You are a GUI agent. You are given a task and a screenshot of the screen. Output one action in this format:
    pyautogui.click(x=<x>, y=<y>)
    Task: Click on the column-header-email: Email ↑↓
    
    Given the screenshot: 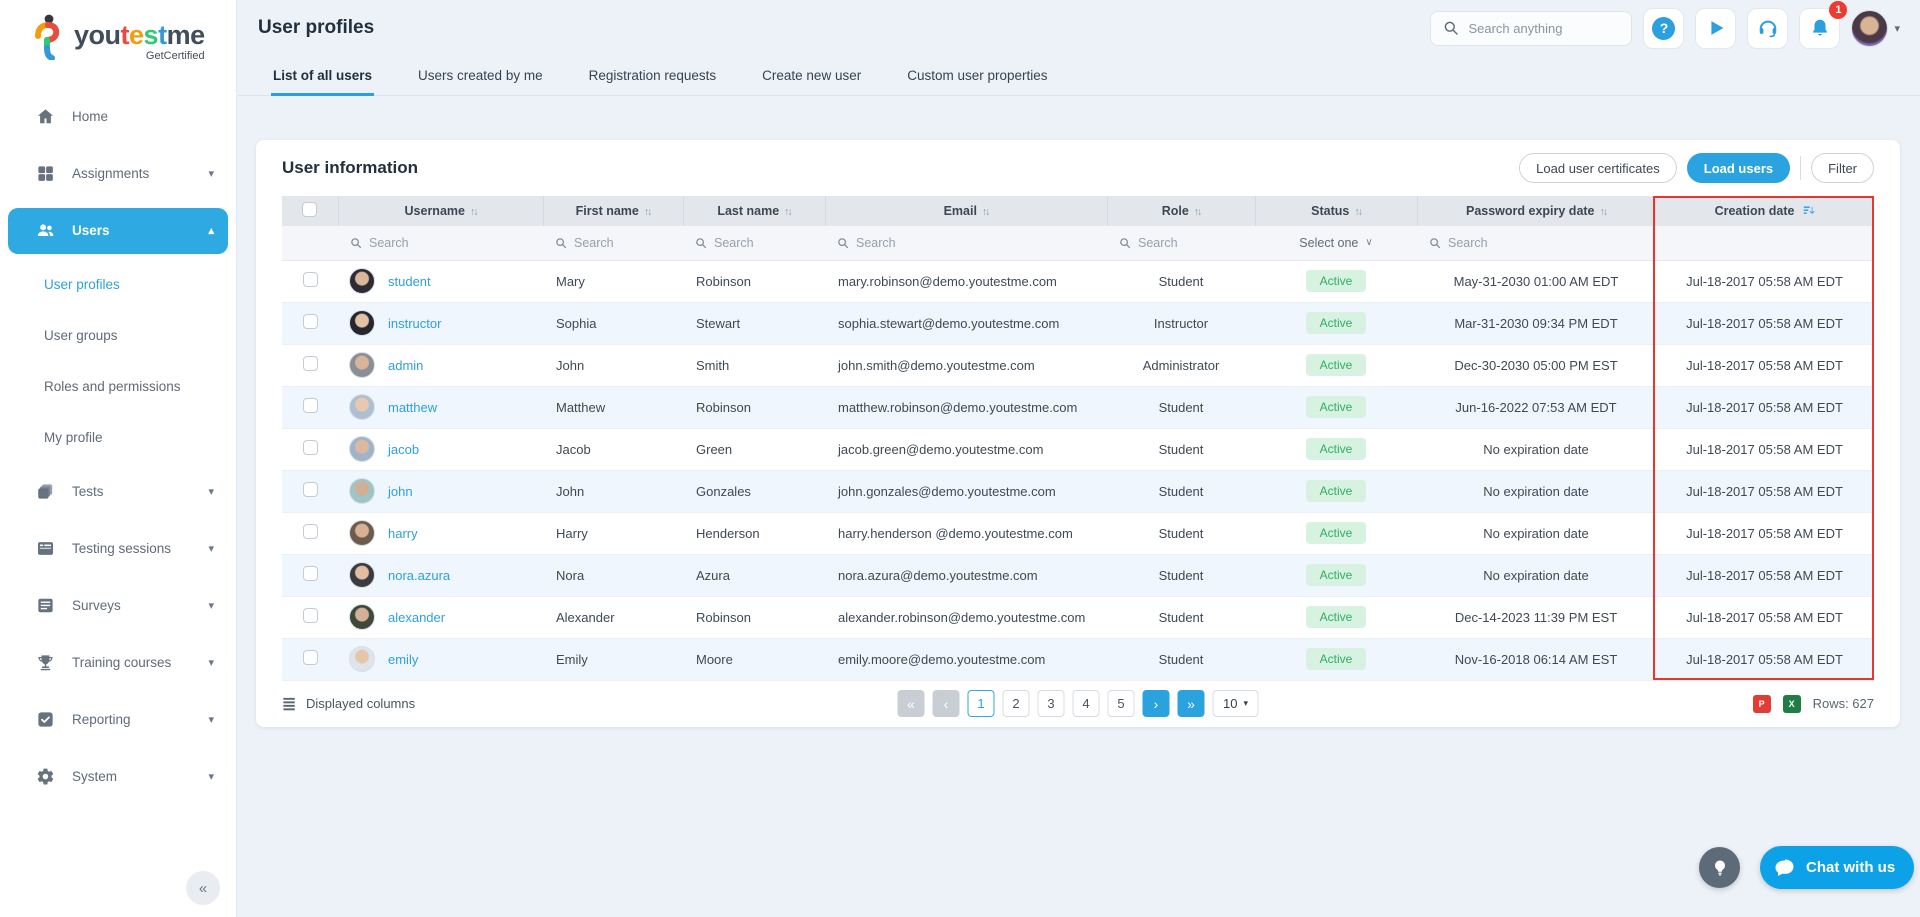 What is the action you would take?
    pyautogui.click(x=966, y=211)
    